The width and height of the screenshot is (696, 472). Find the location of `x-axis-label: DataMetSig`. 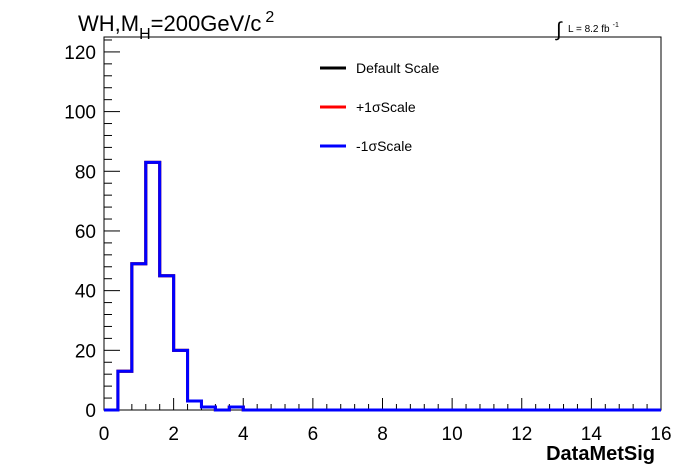

x-axis-label: DataMetSig is located at coordinates (600, 454).